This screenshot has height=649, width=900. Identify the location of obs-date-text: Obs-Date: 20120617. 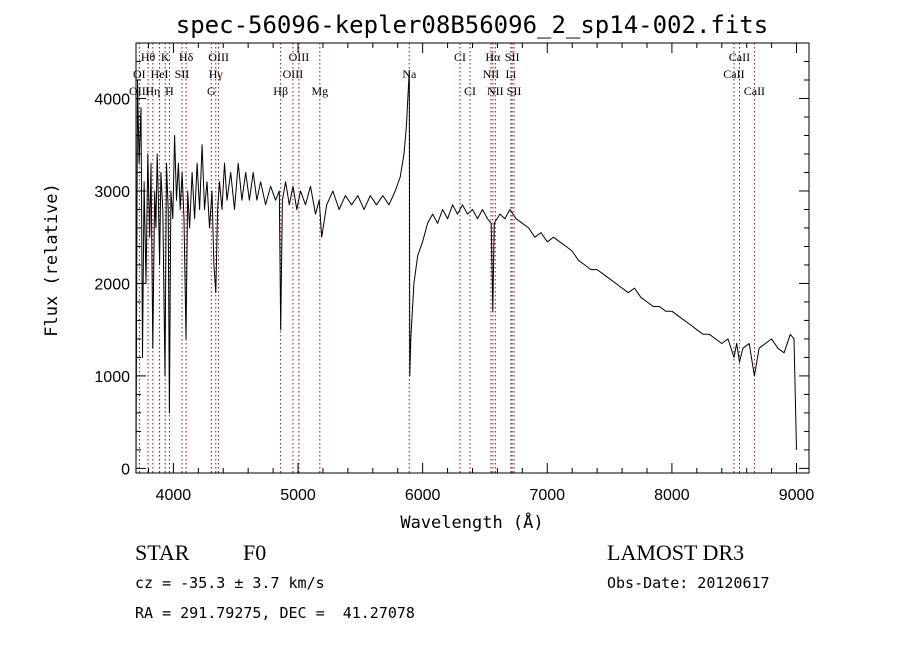
(688, 583).